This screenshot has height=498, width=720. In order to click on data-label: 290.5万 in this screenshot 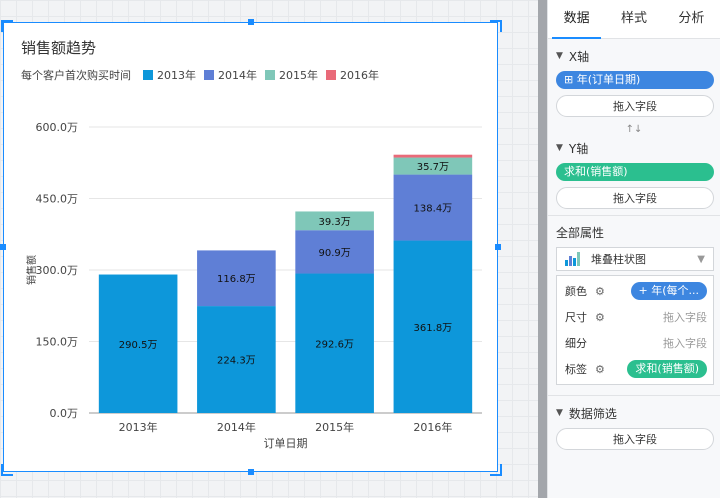, I will do `click(138, 345)`.